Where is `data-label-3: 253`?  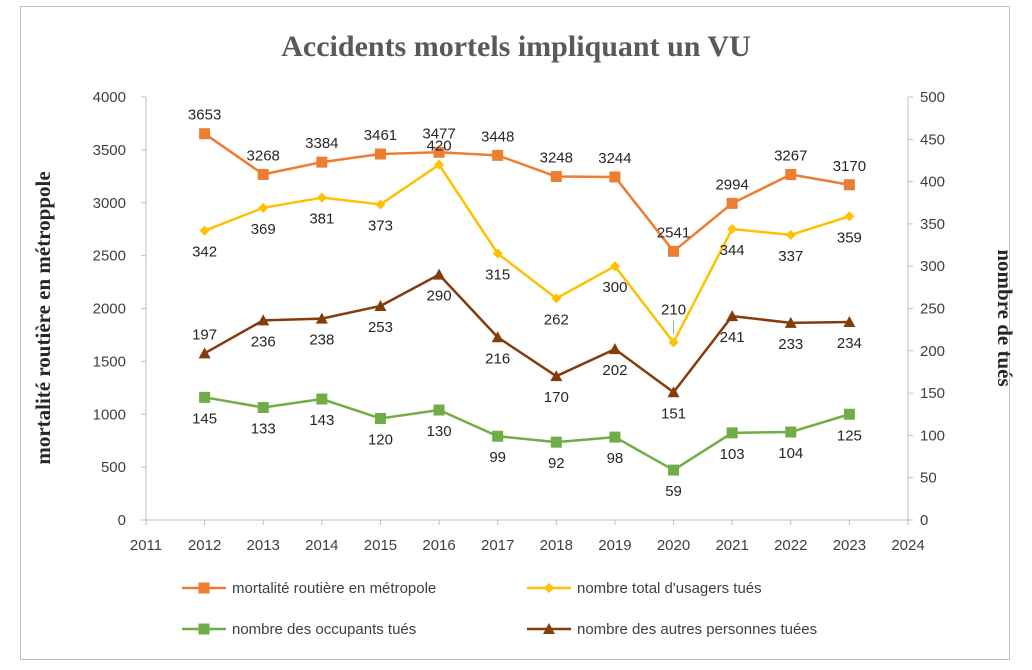
data-label-3: 253 is located at coordinates (380, 327).